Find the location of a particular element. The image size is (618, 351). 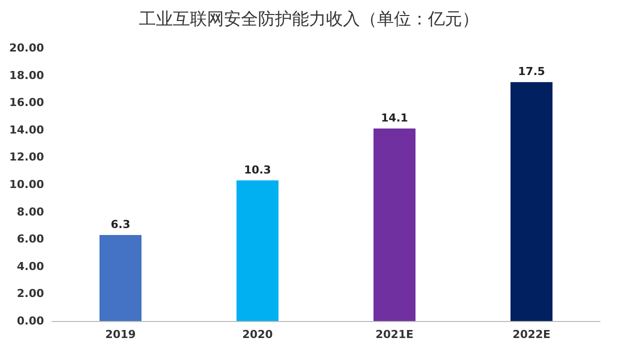

x-tick-label: 2020 is located at coordinates (258, 334).